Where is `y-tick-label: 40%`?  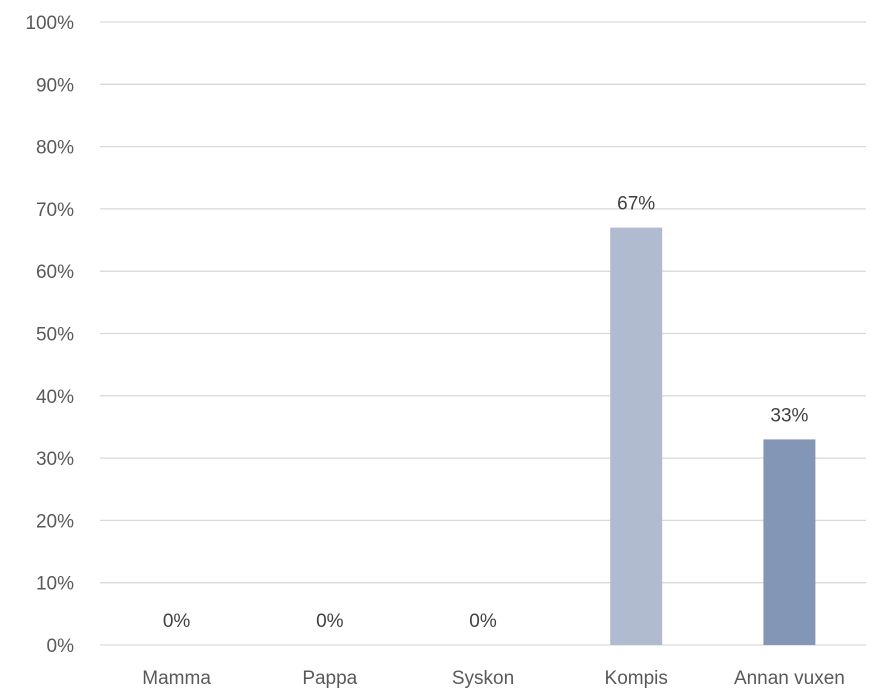 y-tick-label: 40% is located at coordinates (55, 397).